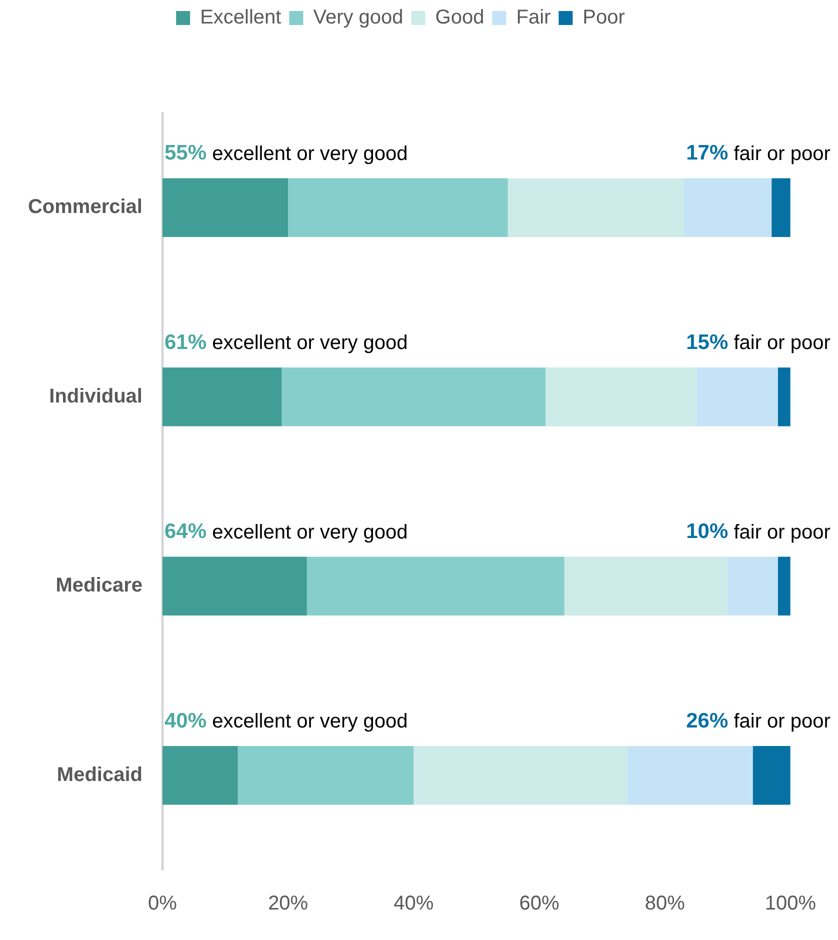 This screenshot has width=838, height=940. Describe the element at coordinates (790, 903) in the screenshot. I see `x-tick-label: 100%` at that location.